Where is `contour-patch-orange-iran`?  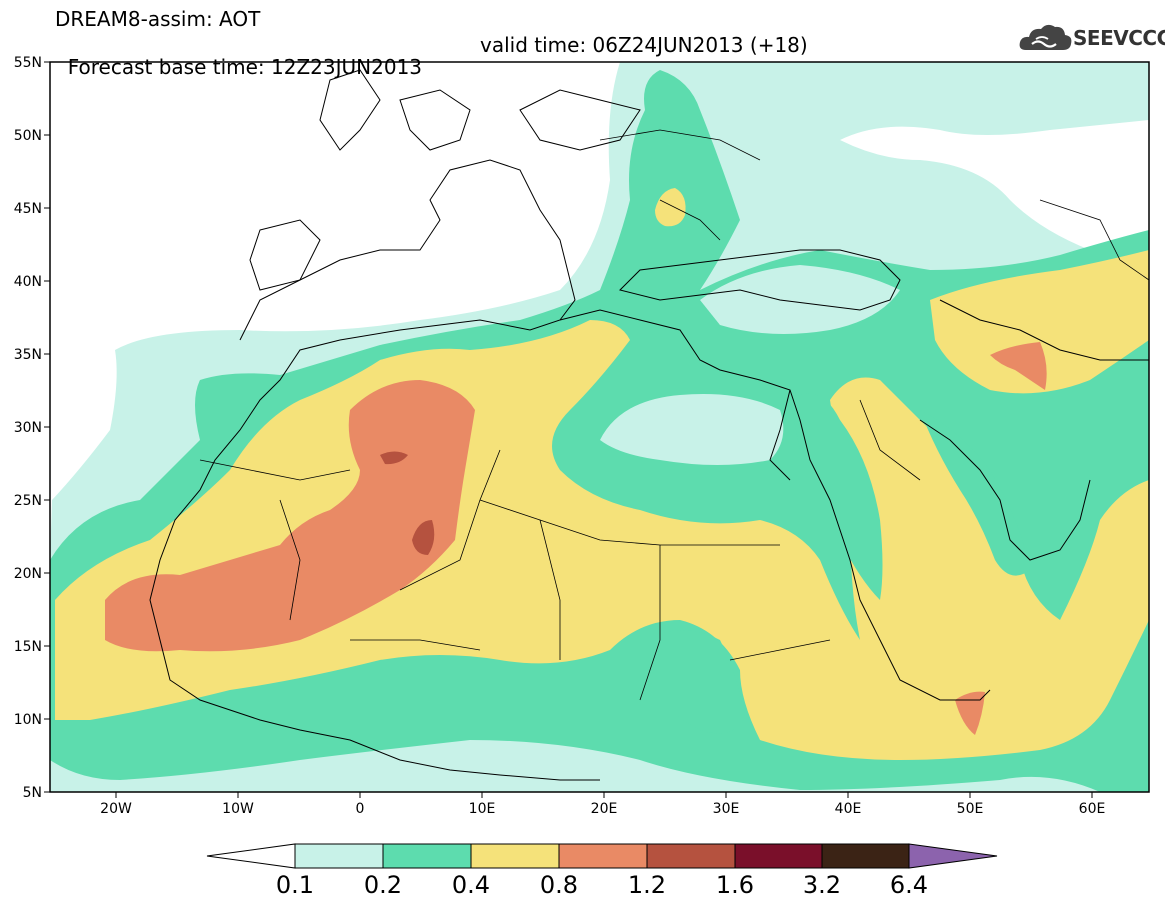
contour-patch-orange-iran is located at coordinates (1018, 366).